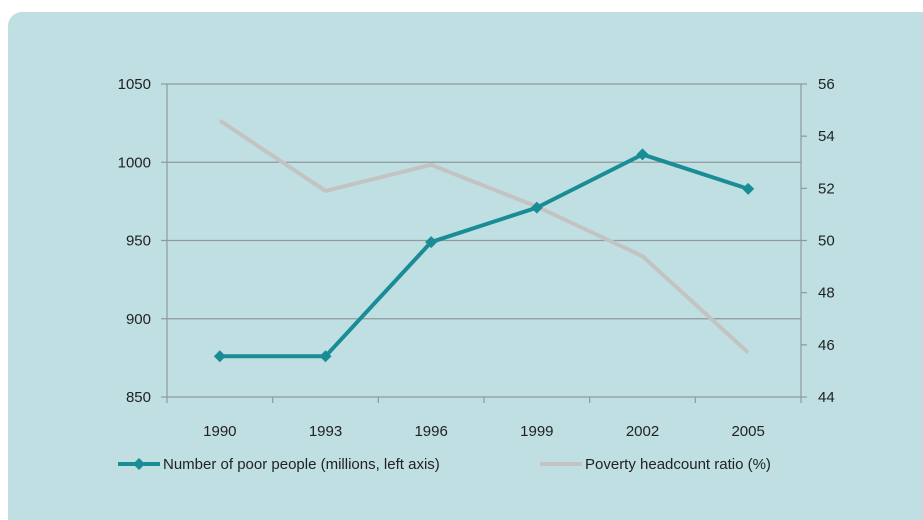 Image resolution: width=923 pixels, height=520 pixels. Describe the element at coordinates (747, 431) in the screenshot. I see `x-tick-label: 2005` at that location.